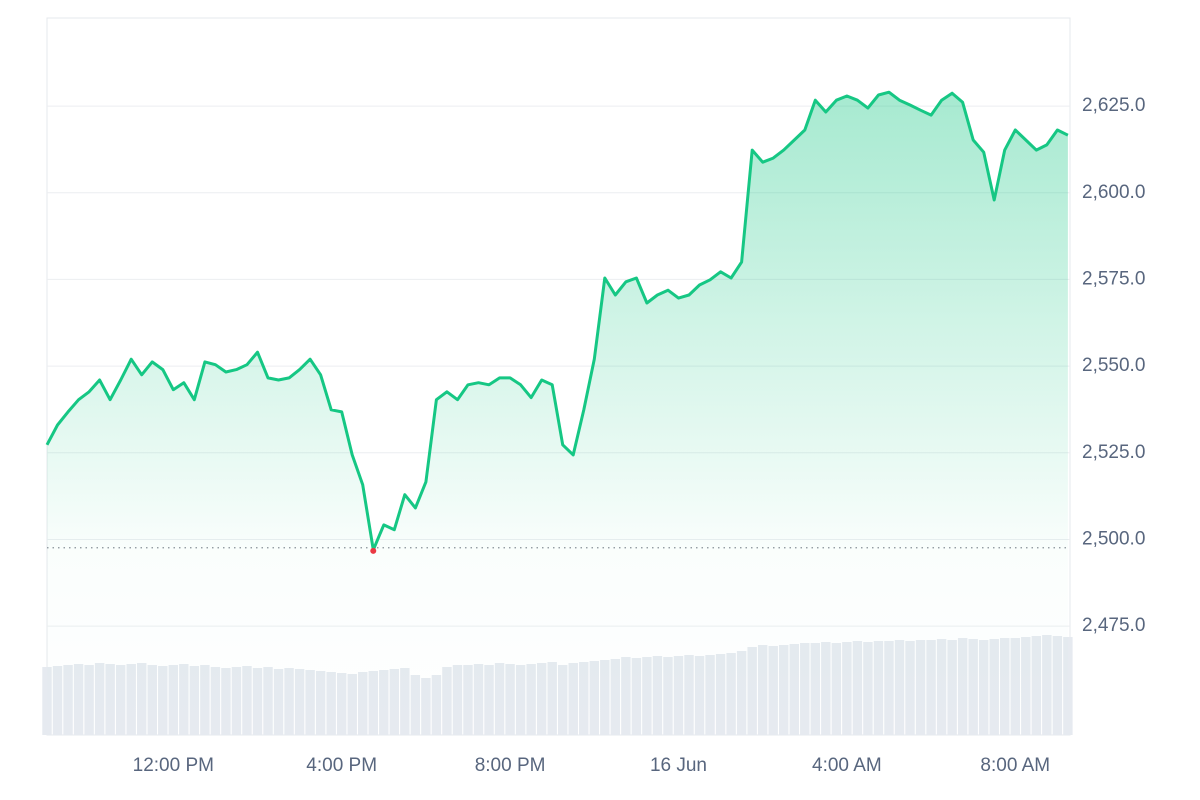 The image size is (1200, 800). Describe the element at coordinates (1113, 538) in the screenshot. I see `y-tick-label: 2,500.0` at that location.